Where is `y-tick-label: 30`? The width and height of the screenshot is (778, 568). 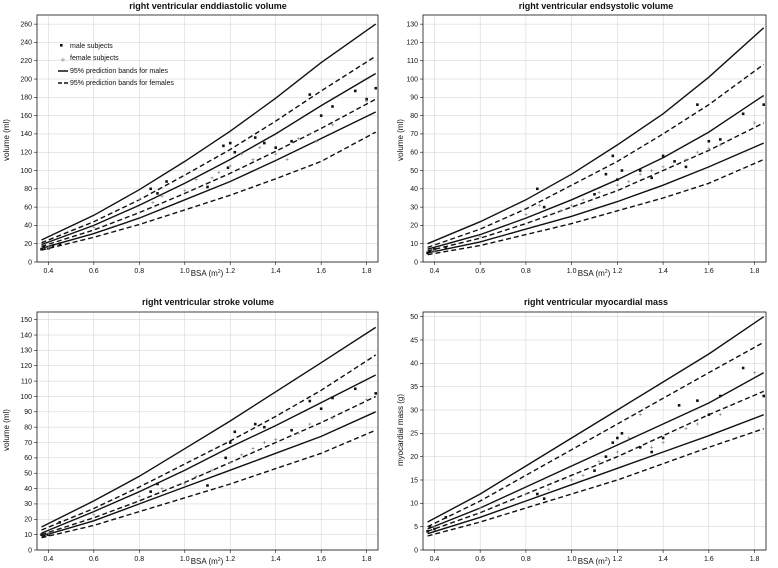
y-tick-label: 30 is located at coordinates (28, 504).